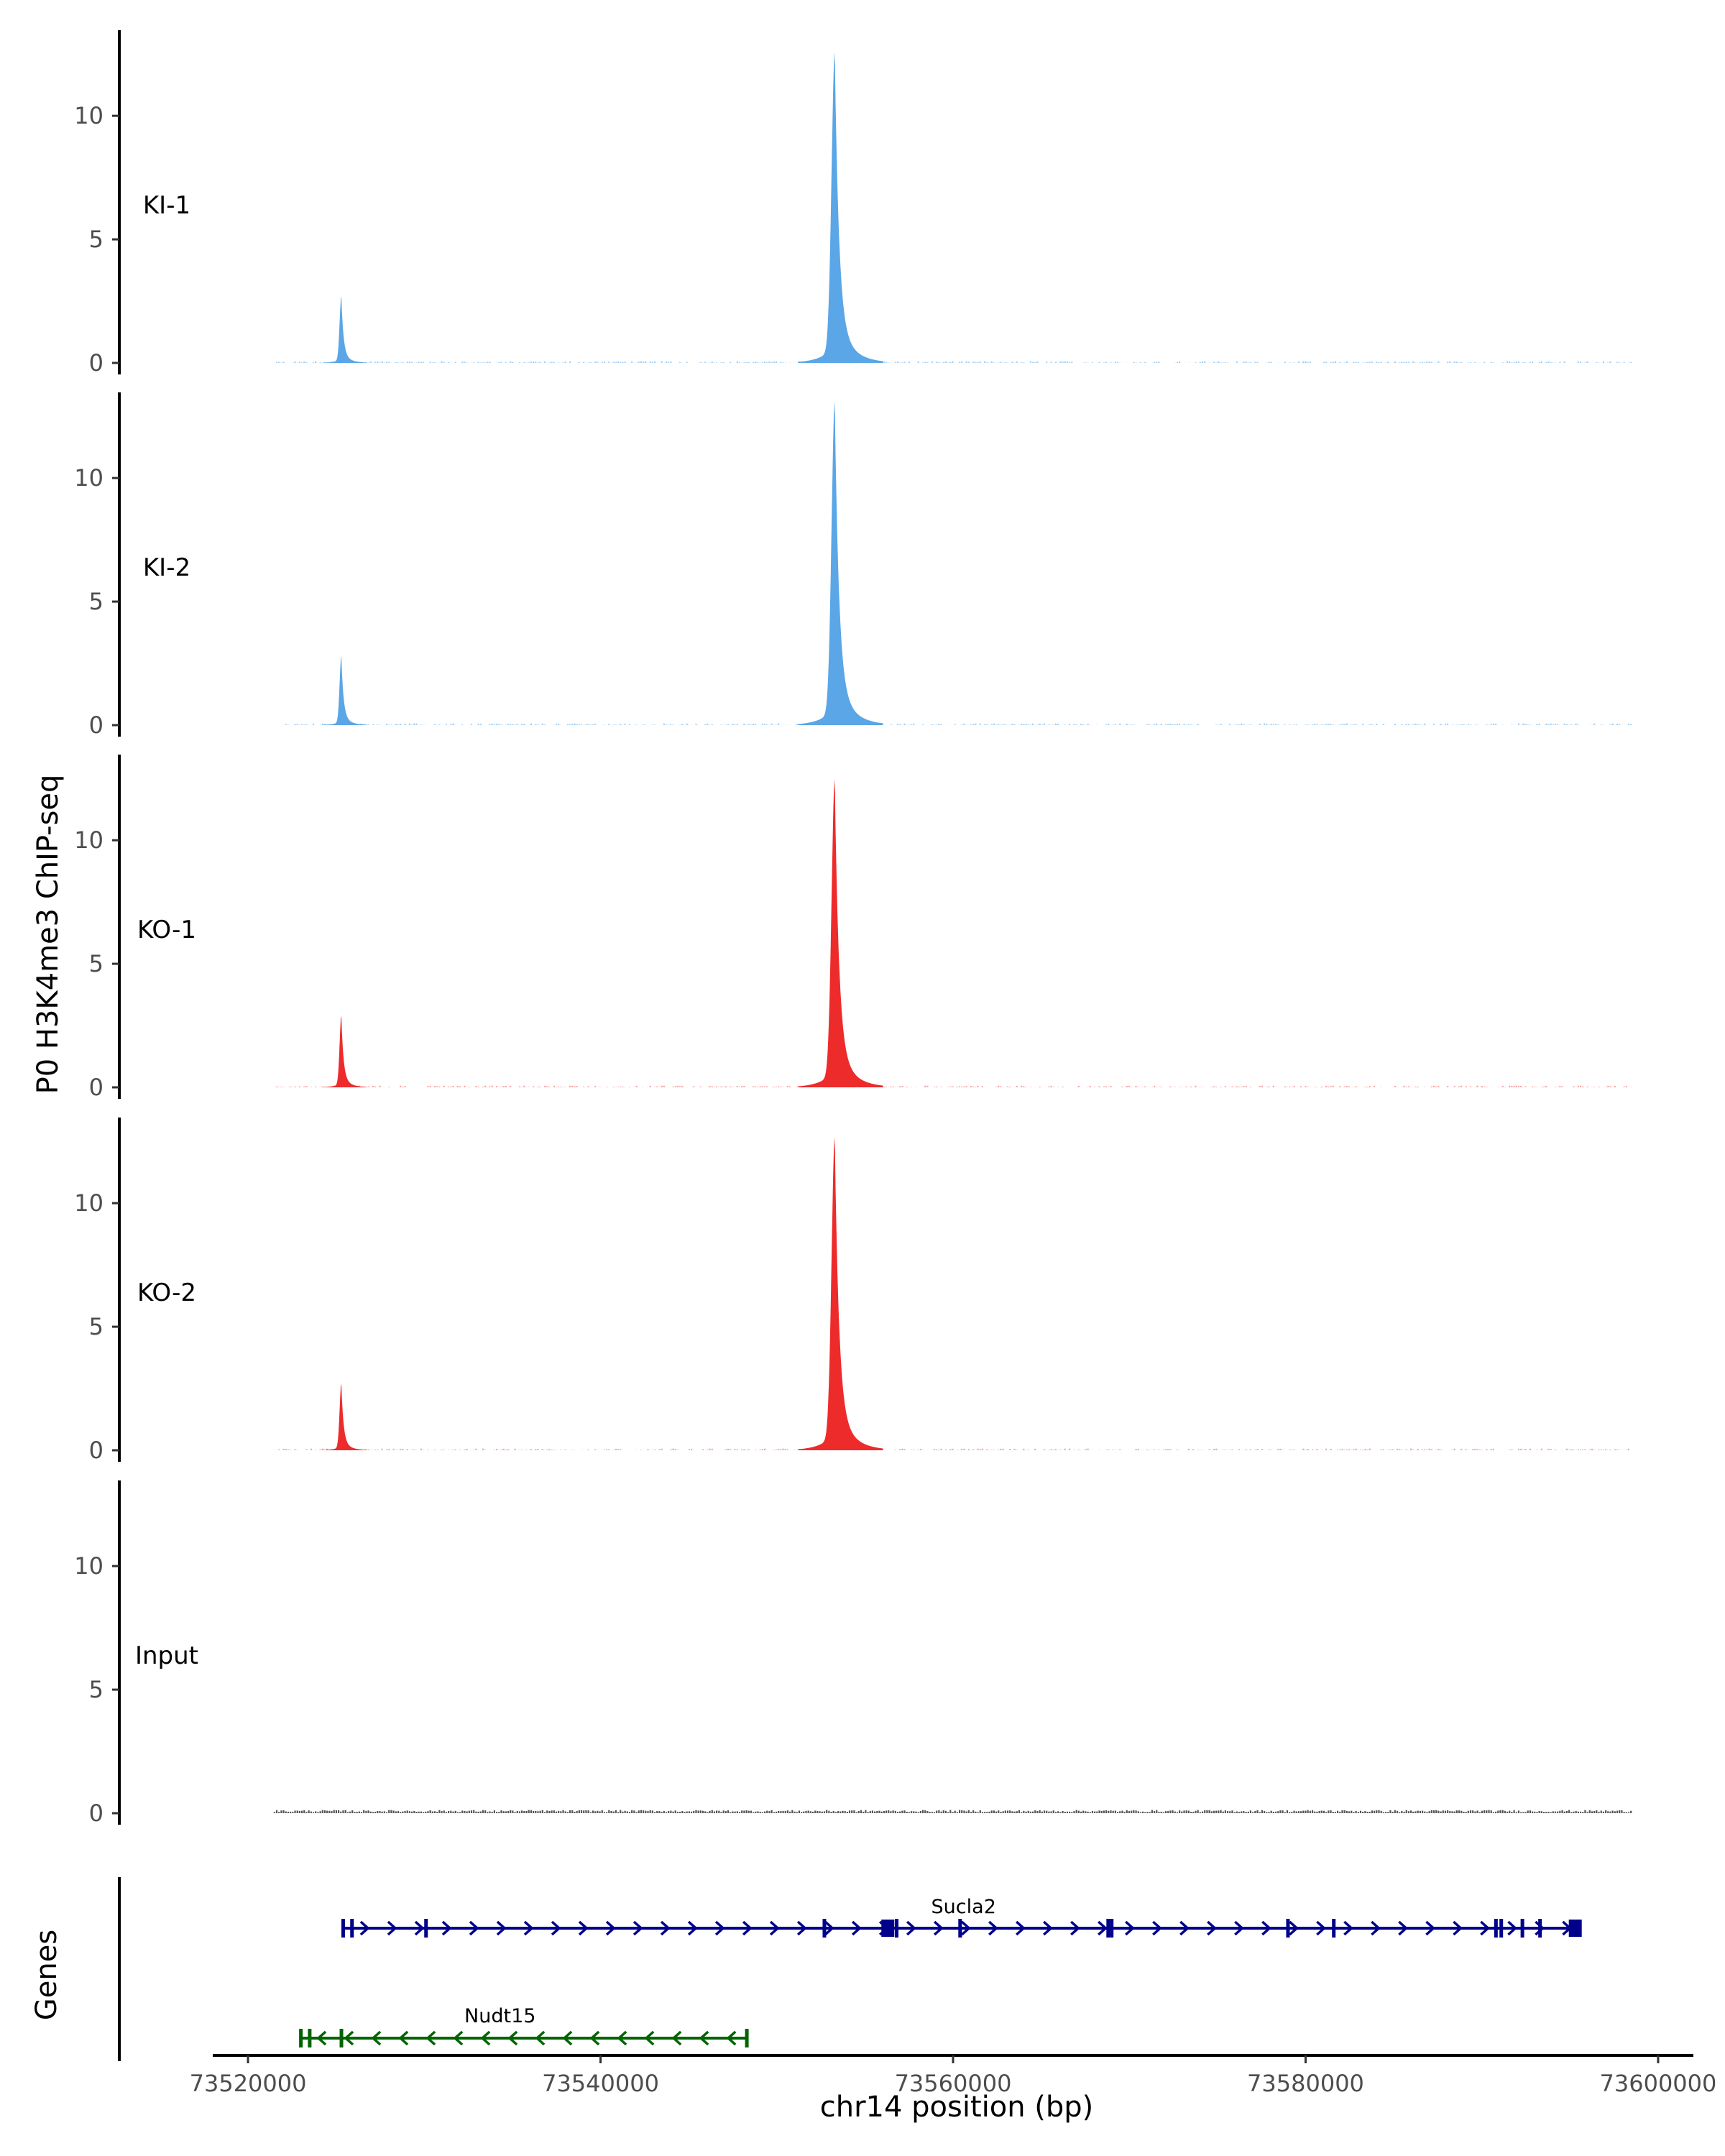 This screenshot has height=2156, width=1725. Describe the element at coordinates (166, 205) in the screenshot. I see `track-label: KI-1` at that location.